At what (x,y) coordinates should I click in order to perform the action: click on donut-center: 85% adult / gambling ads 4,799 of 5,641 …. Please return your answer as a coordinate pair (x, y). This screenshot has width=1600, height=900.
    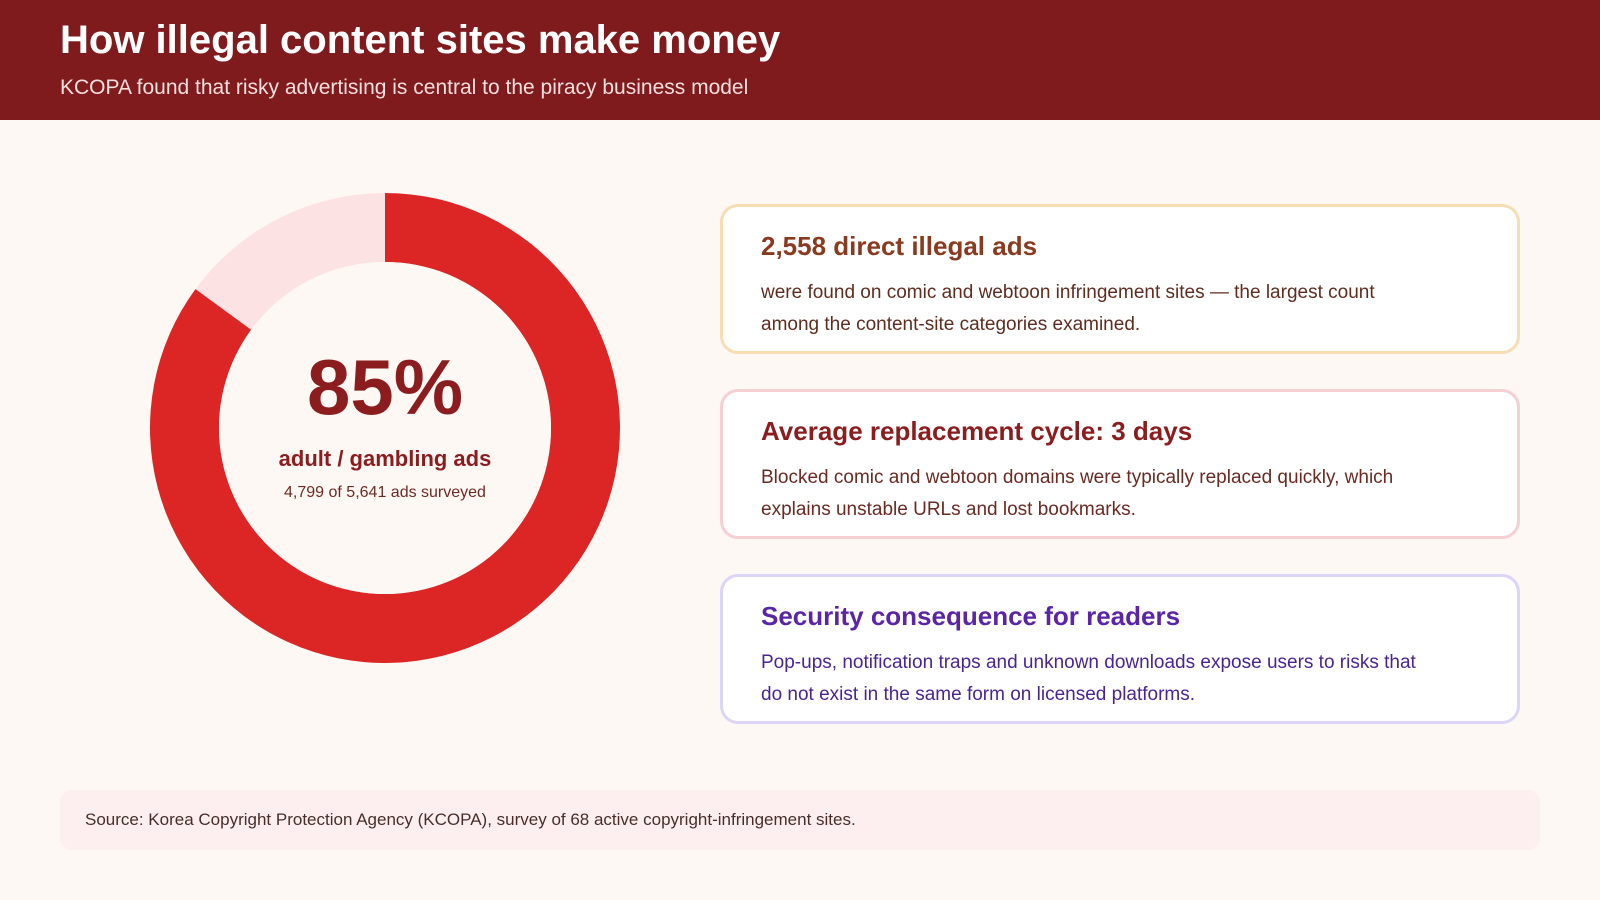
    Looking at the image, I should click on (385, 428).